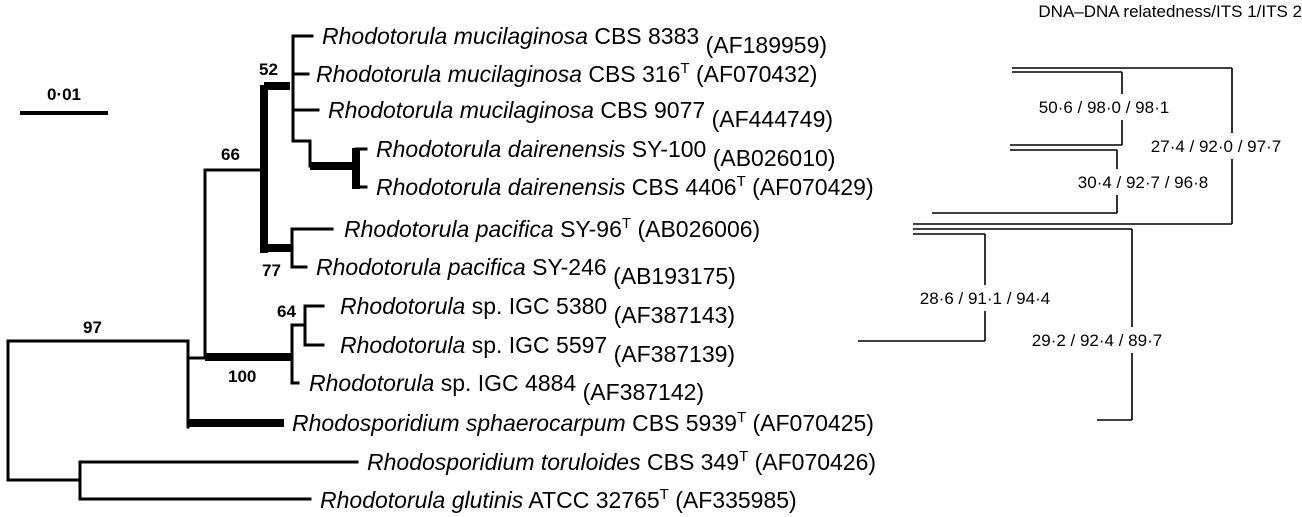 The height and width of the screenshot is (517, 1302). What do you see at coordinates (64, 94) in the screenshot?
I see `scale-bar-label: 0·01` at bounding box center [64, 94].